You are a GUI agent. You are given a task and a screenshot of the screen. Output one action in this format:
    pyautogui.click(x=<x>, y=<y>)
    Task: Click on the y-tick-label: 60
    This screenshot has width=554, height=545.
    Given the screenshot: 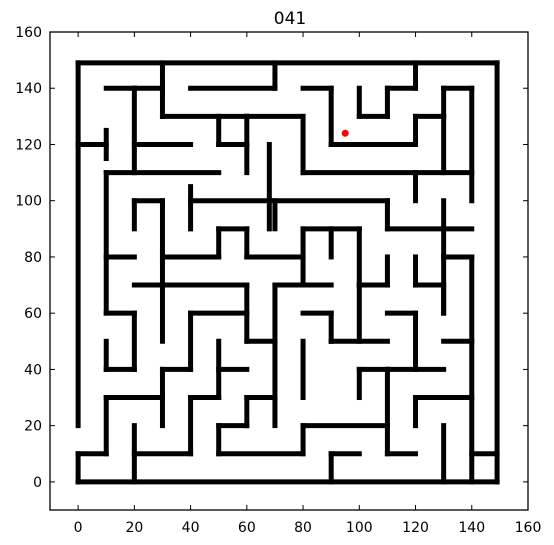 What is the action you would take?
    pyautogui.click(x=33, y=314)
    